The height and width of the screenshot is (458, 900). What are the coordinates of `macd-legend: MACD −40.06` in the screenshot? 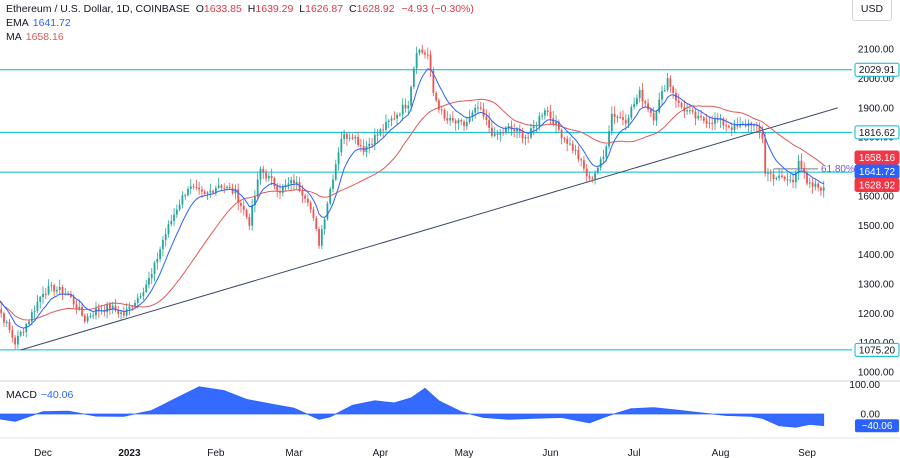 It's located at (39, 395).